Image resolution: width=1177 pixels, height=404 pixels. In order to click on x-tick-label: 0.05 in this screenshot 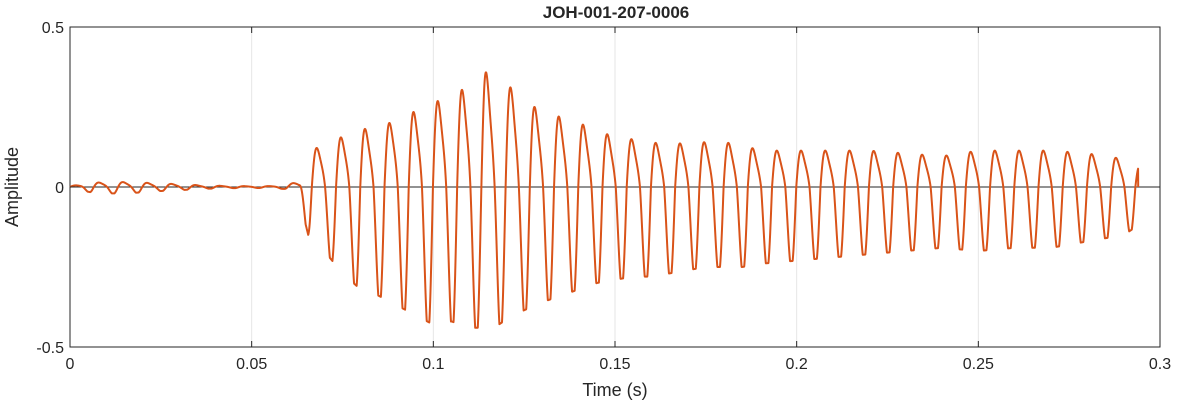, I will do `click(251, 364)`.